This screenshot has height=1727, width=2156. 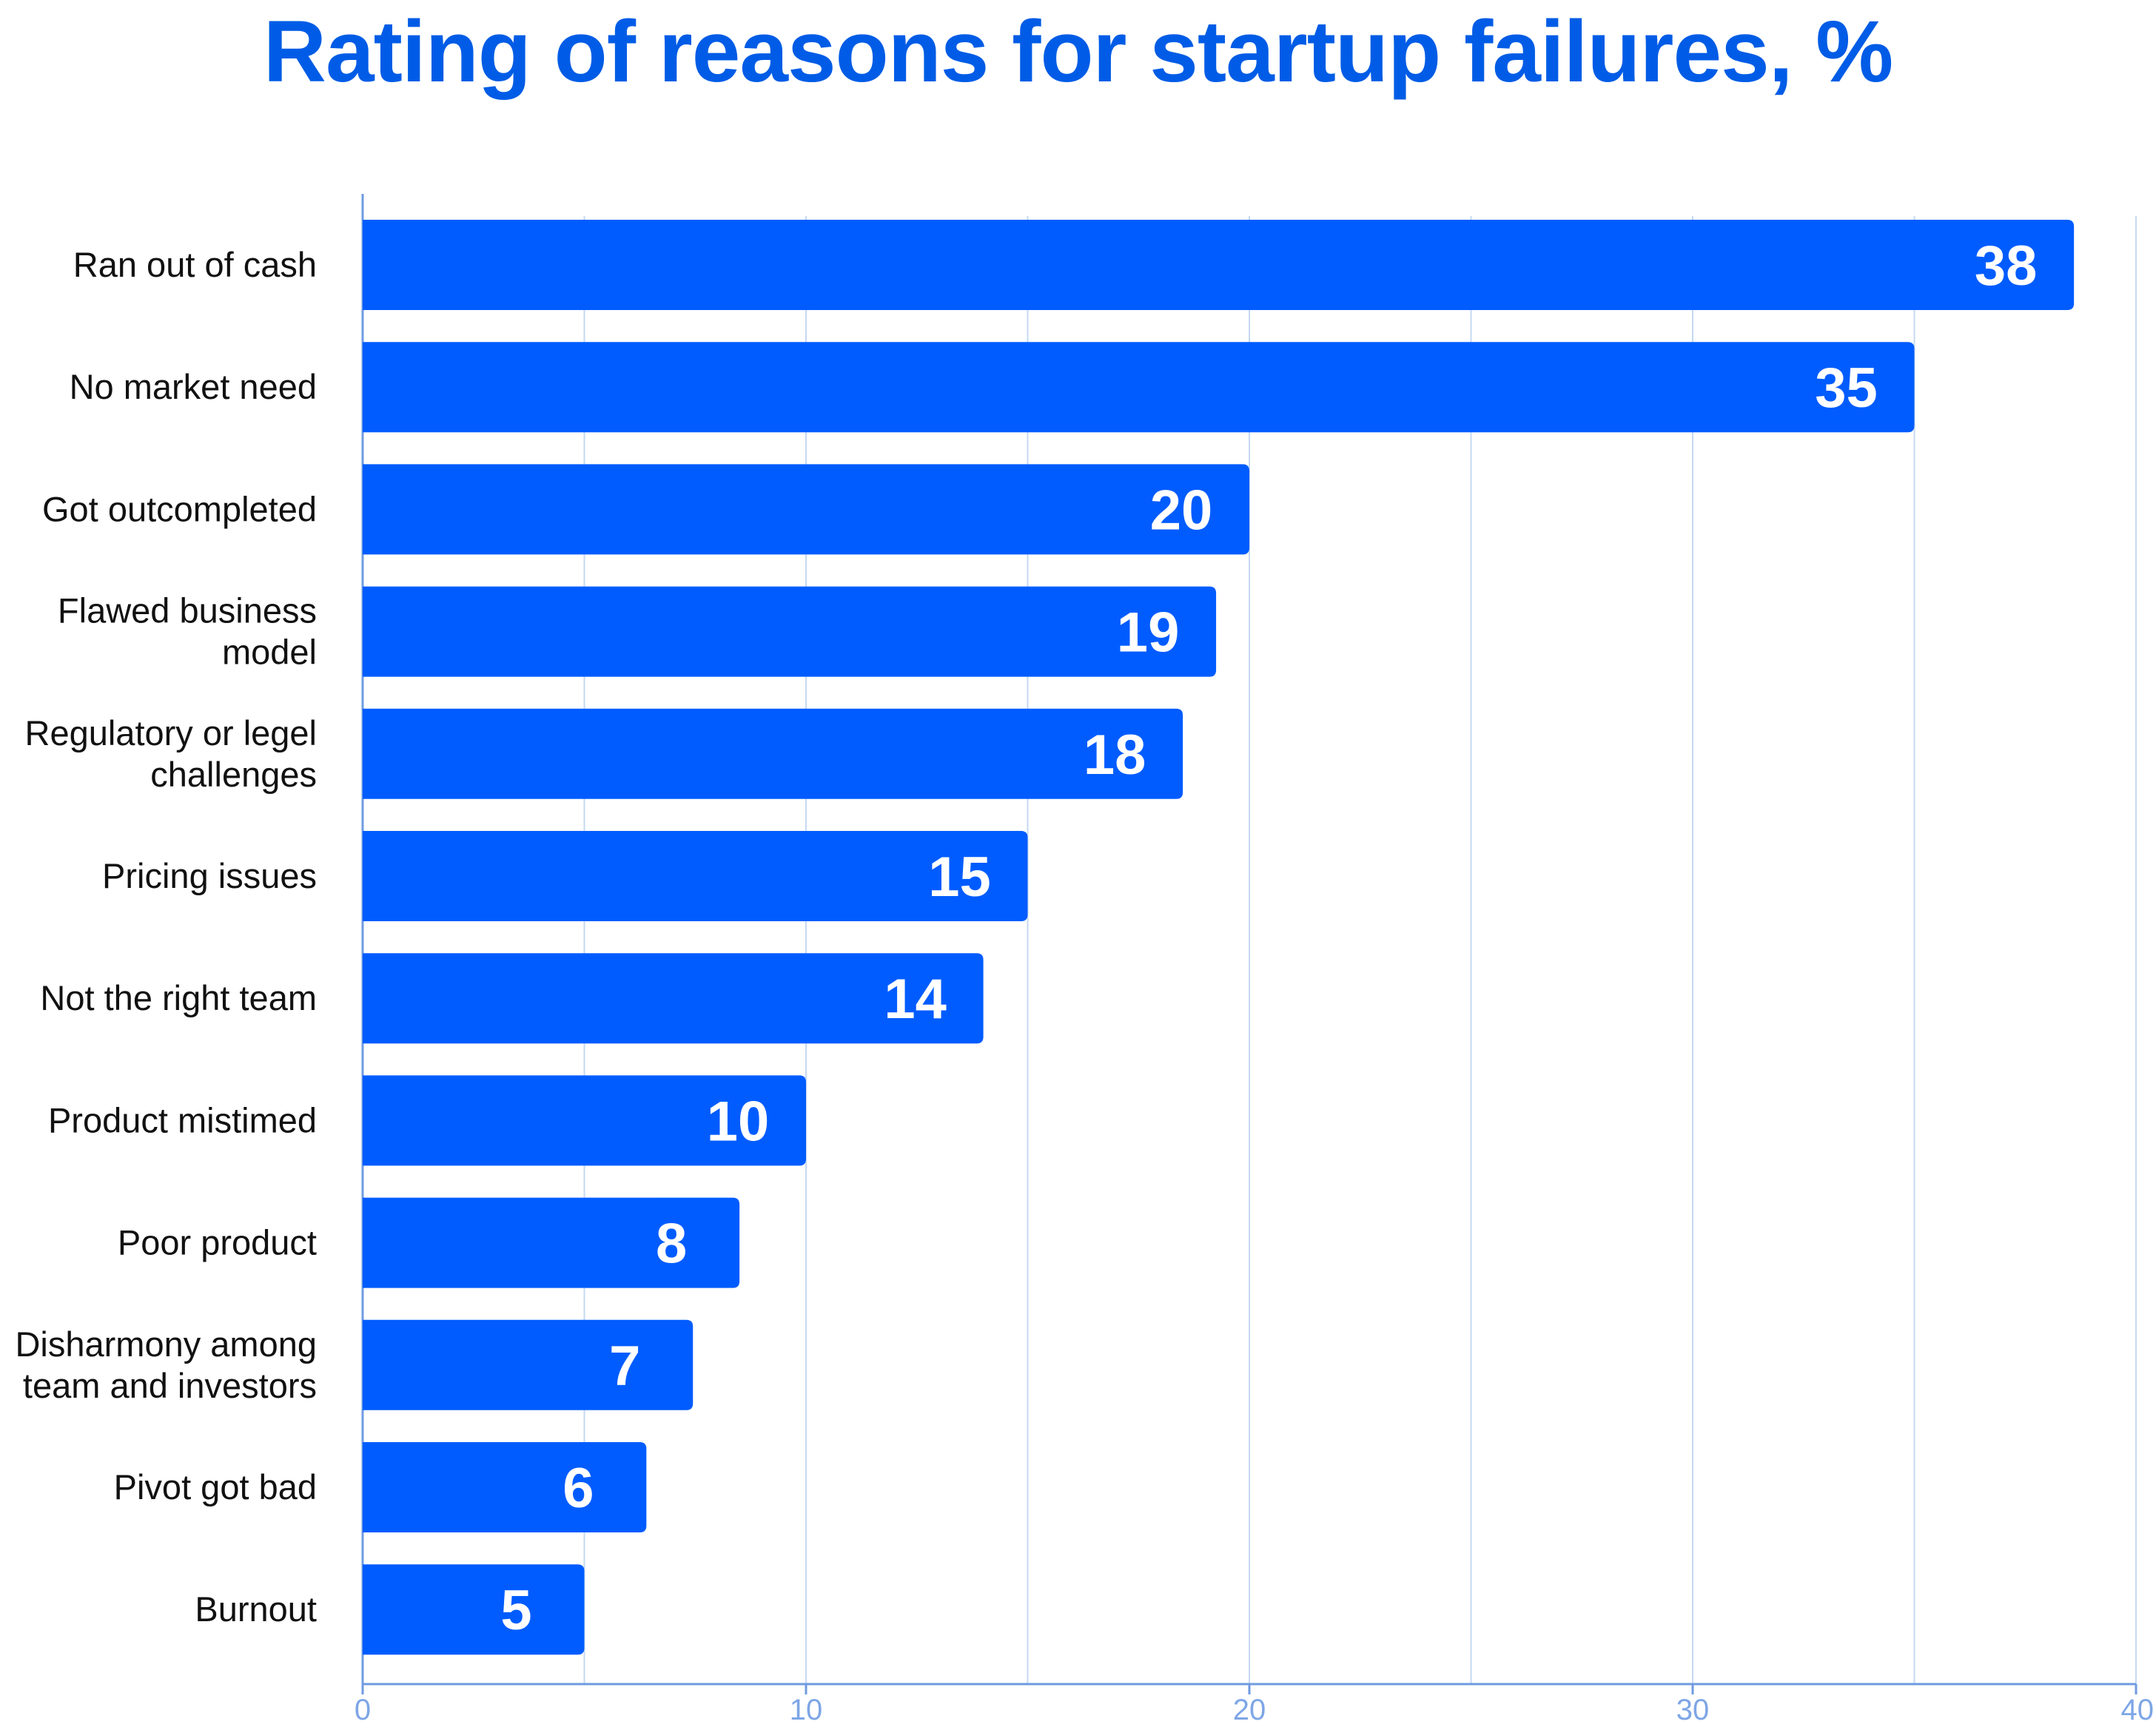 What do you see at coordinates (166, 1344) in the screenshot?
I see `category-label-line: Disharmony among` at bounding box center [166, 1344].